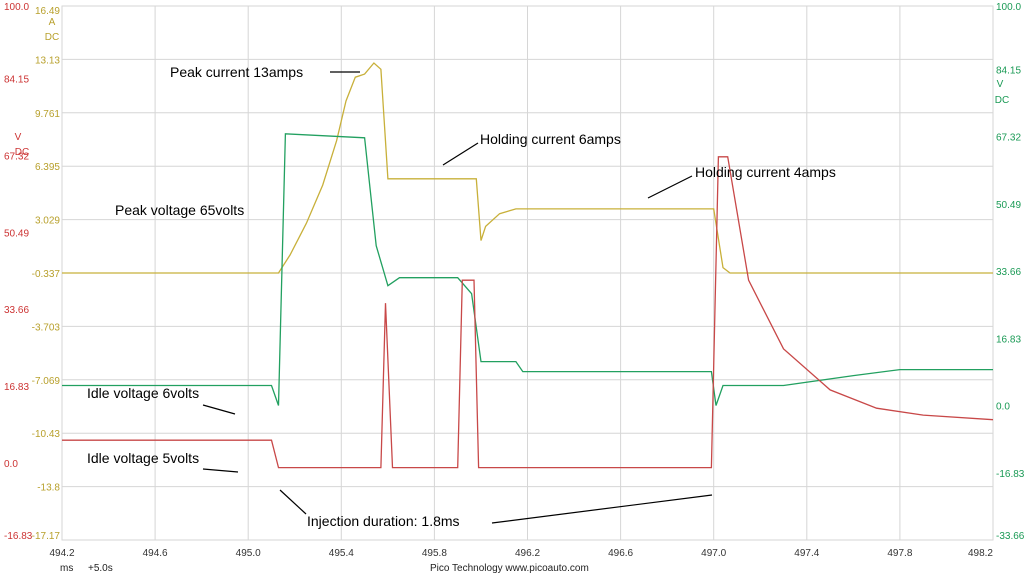 The height and width of the screenshot is (576, 1024). Describe the element at coordinates (52, 37) in the screenshot. I see `current-unit-label: DC` at that location.